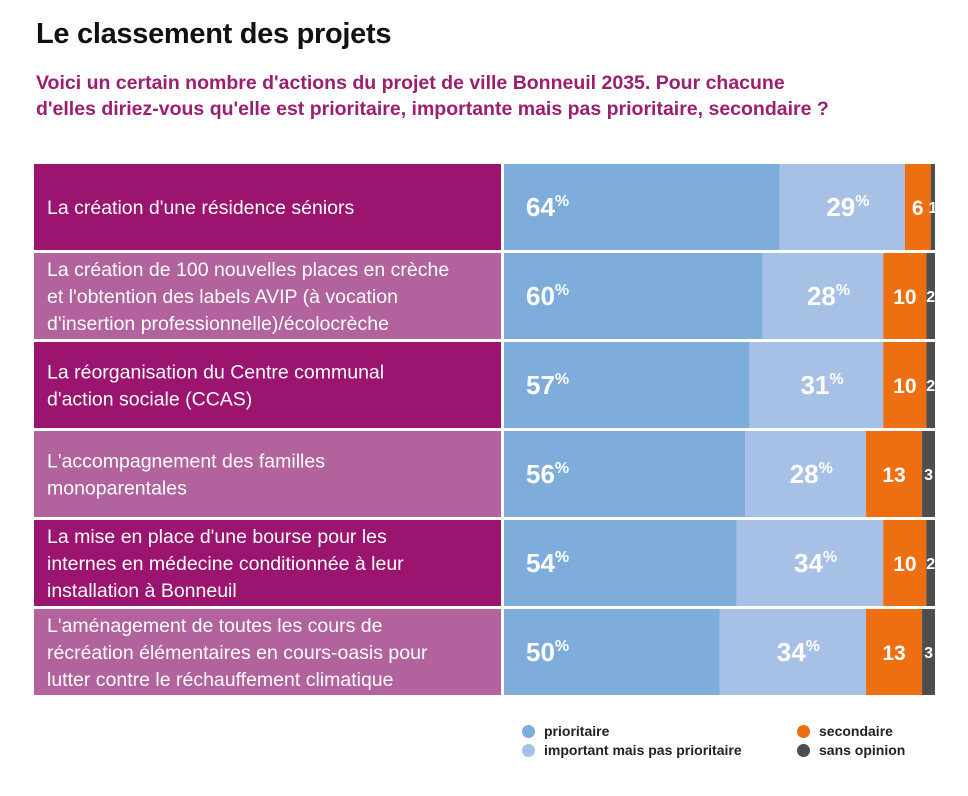 The image size is (968, 796). I want to click on legend-swatch-important, so click(528, 750).